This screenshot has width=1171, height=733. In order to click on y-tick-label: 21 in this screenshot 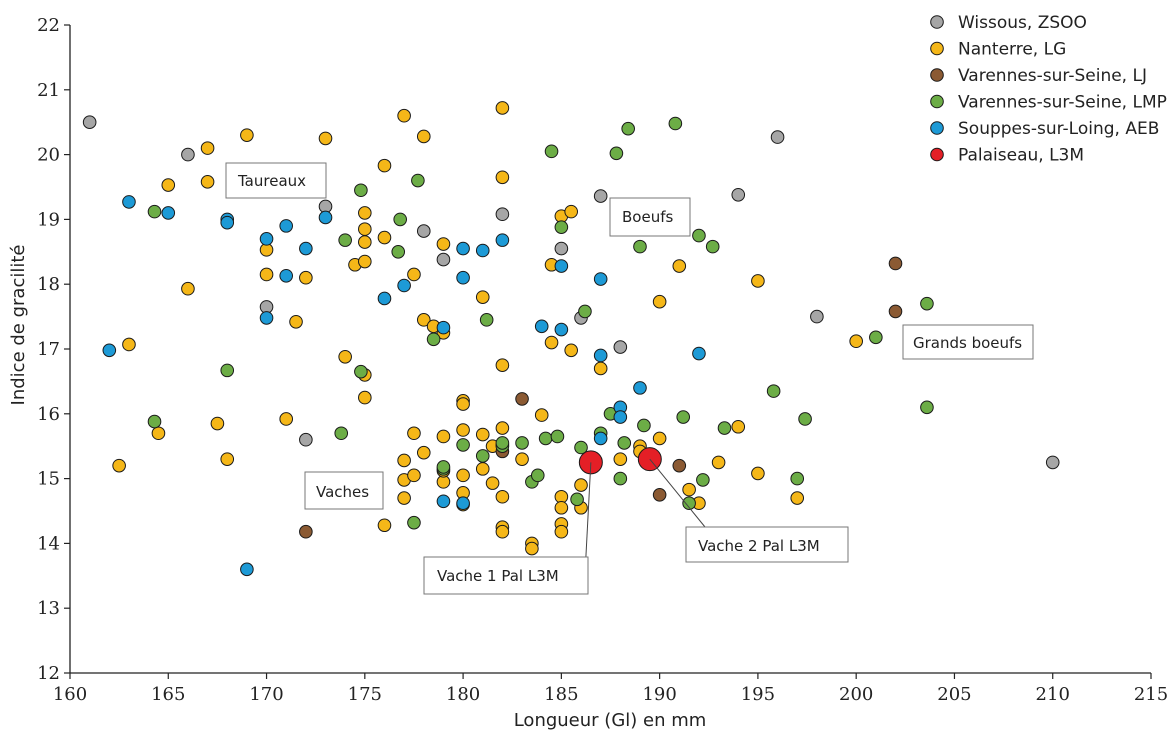, I will do `click(48, 90)`.